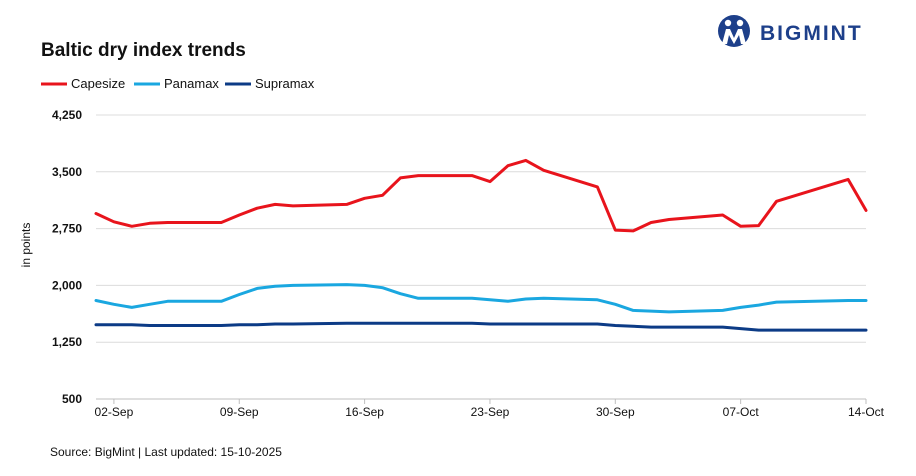 This screenshot has height=476, width=916. I want to click on legend-label-supramax: Supramax, so click(285, 83).